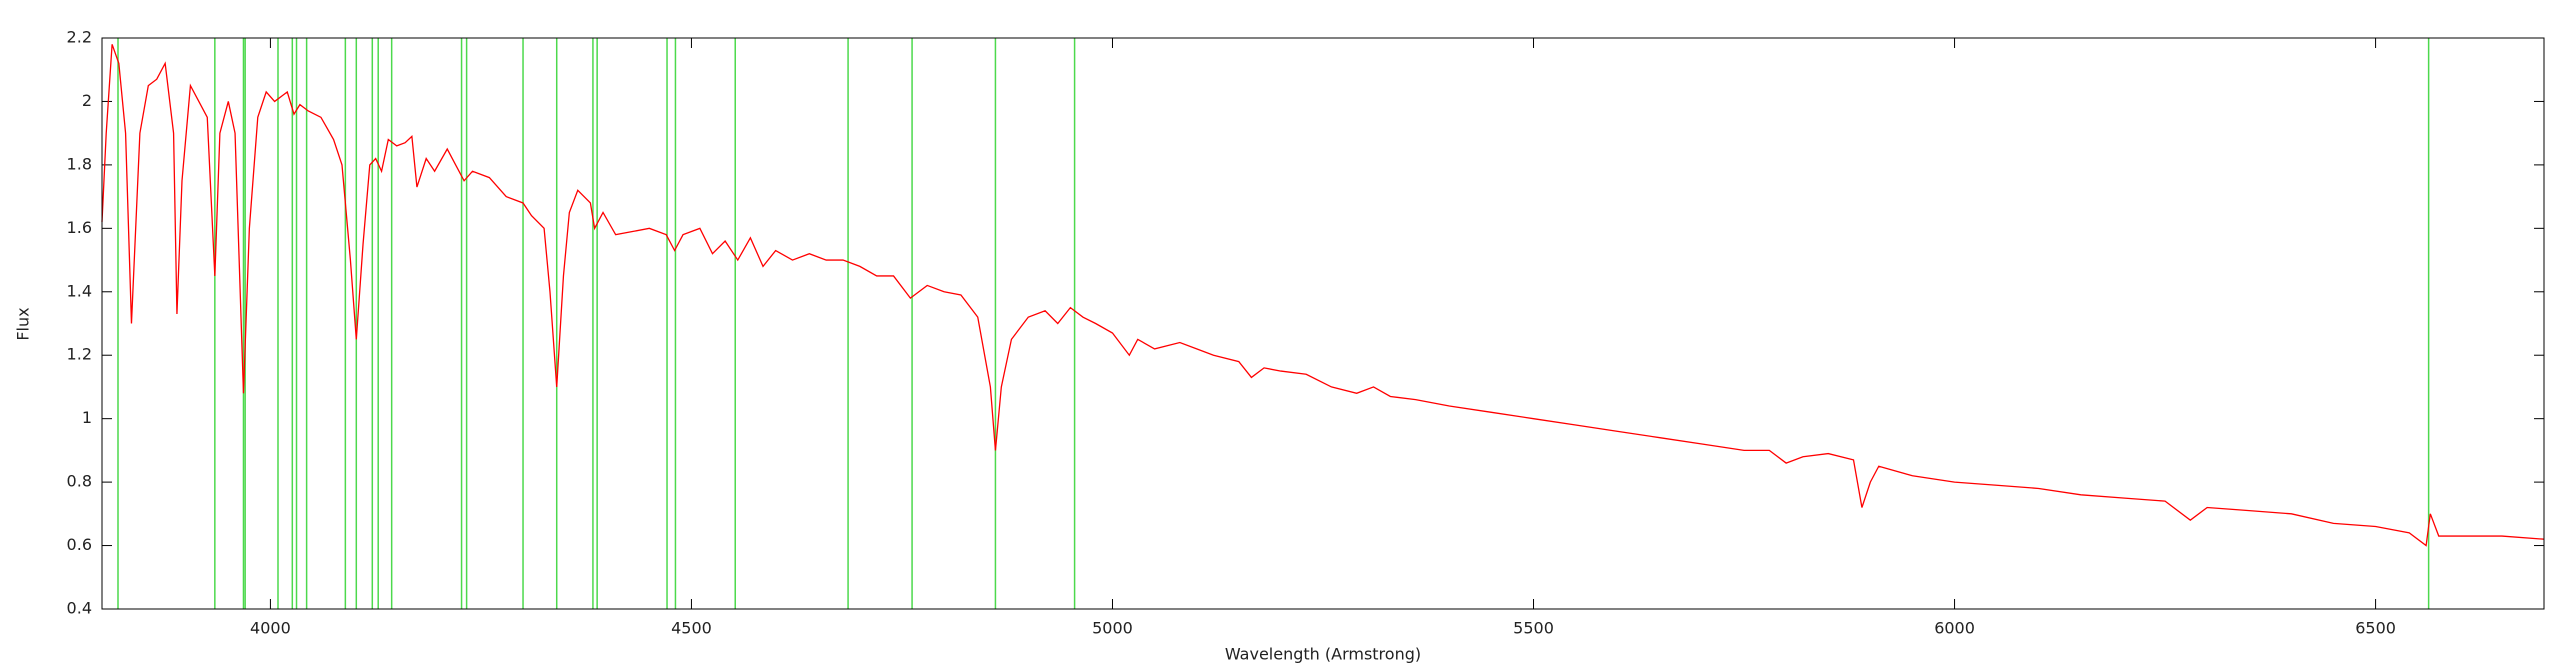 The height and width of the screenshot is (668, 2560). What do you see at coordinates (87, 417) in the screenshot?
I see `y-tick-label: 1` at bounding box center [87, 417].